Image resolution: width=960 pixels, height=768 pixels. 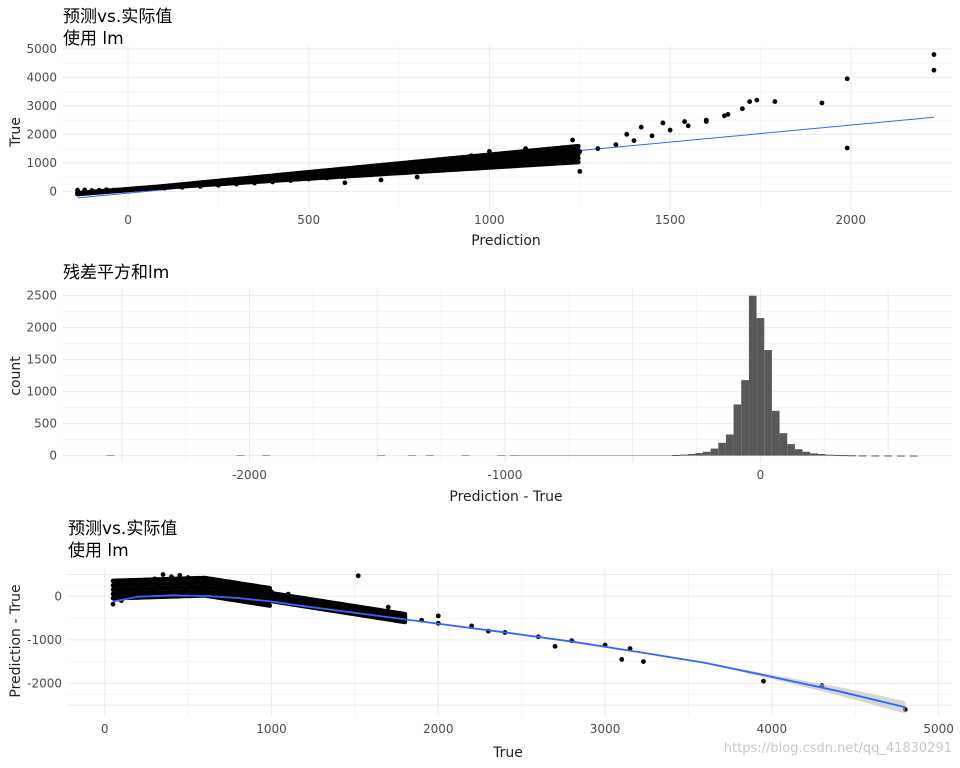 What do you see at coordinates (16, 376) in the screenshot?
I see `panel2-y-axis-title: count` at bounding box center [16, 376].